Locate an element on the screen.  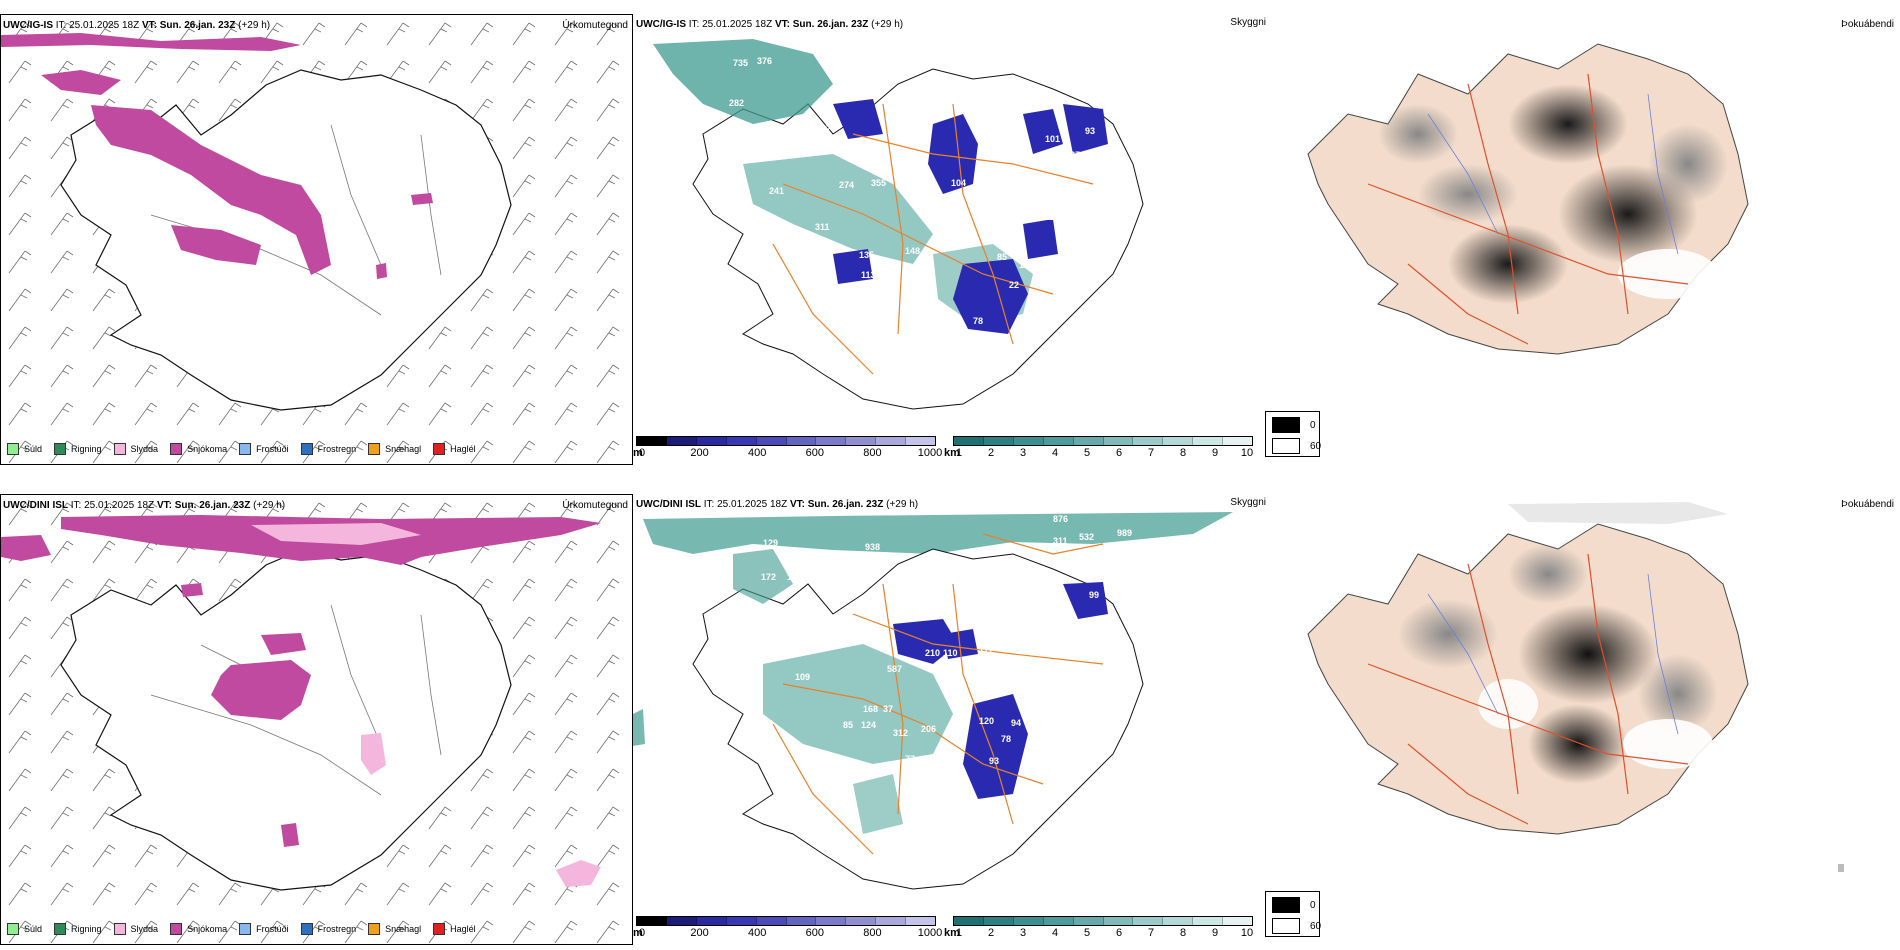
visibility-tick-label: 1 is located at coordinates (959, 933).